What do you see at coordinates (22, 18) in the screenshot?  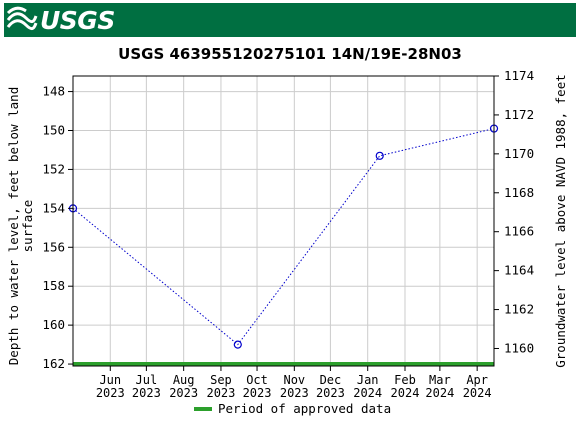 I see `usgs-wave-icon` at bounding box center [22, 18].